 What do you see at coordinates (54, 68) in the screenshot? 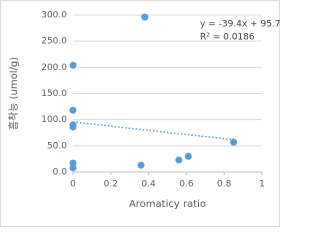
I see `y-tick-label: 200.0` at bounding box center [54, 68].